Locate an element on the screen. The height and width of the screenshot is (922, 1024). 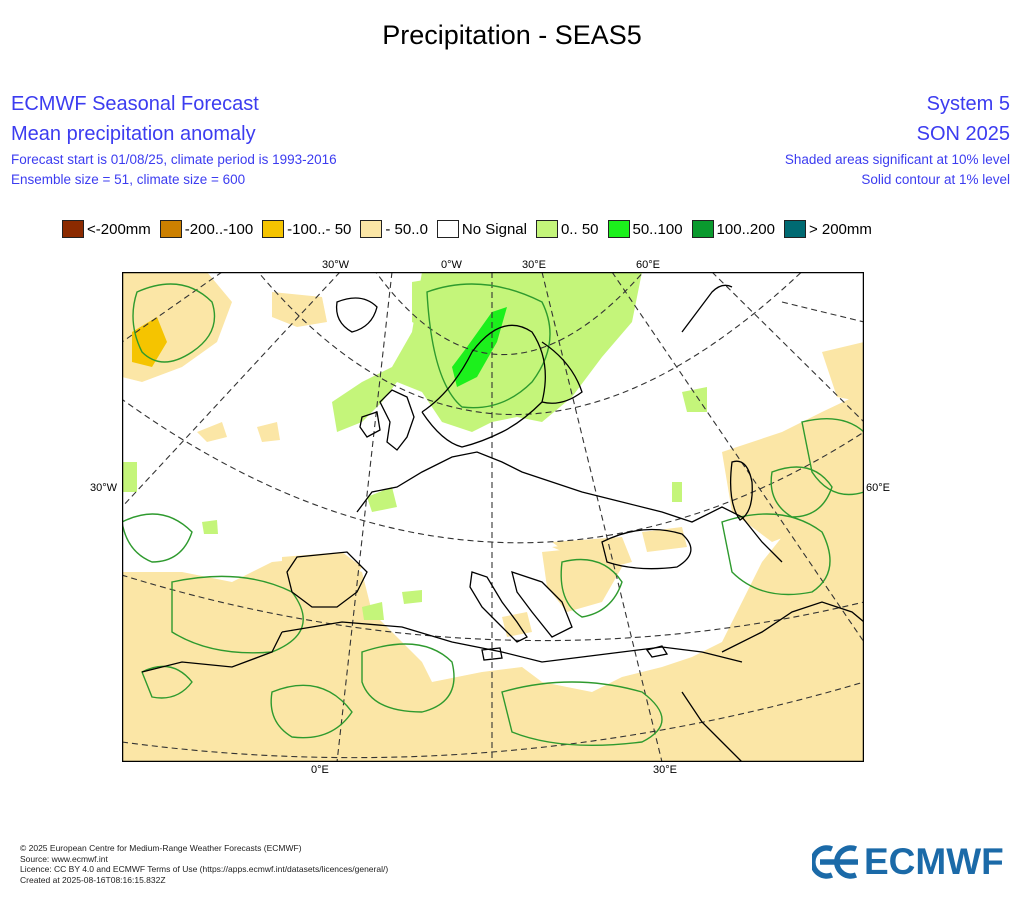
coast-novaya-zemlya is located at coordinates (707, 308).